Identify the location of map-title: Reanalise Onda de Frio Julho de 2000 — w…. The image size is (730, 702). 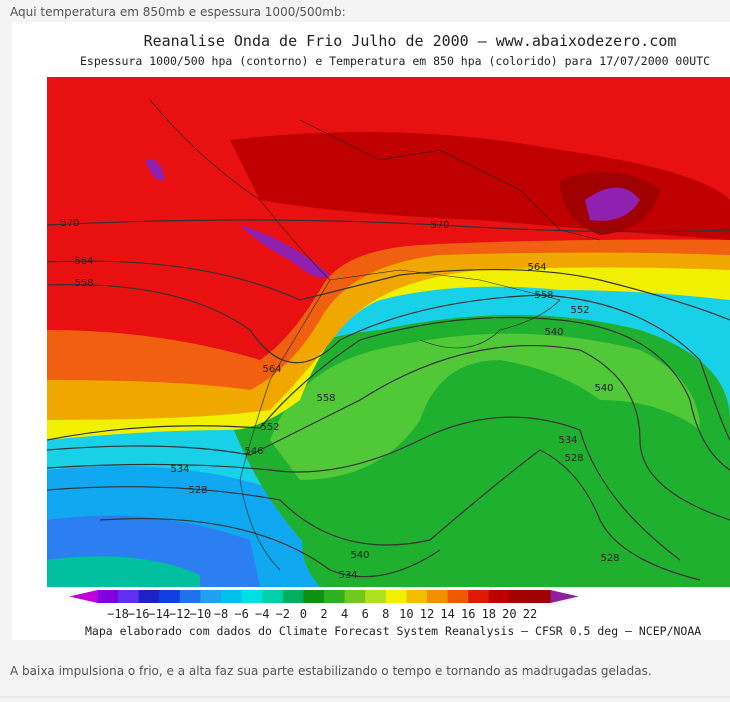
(410, 41).